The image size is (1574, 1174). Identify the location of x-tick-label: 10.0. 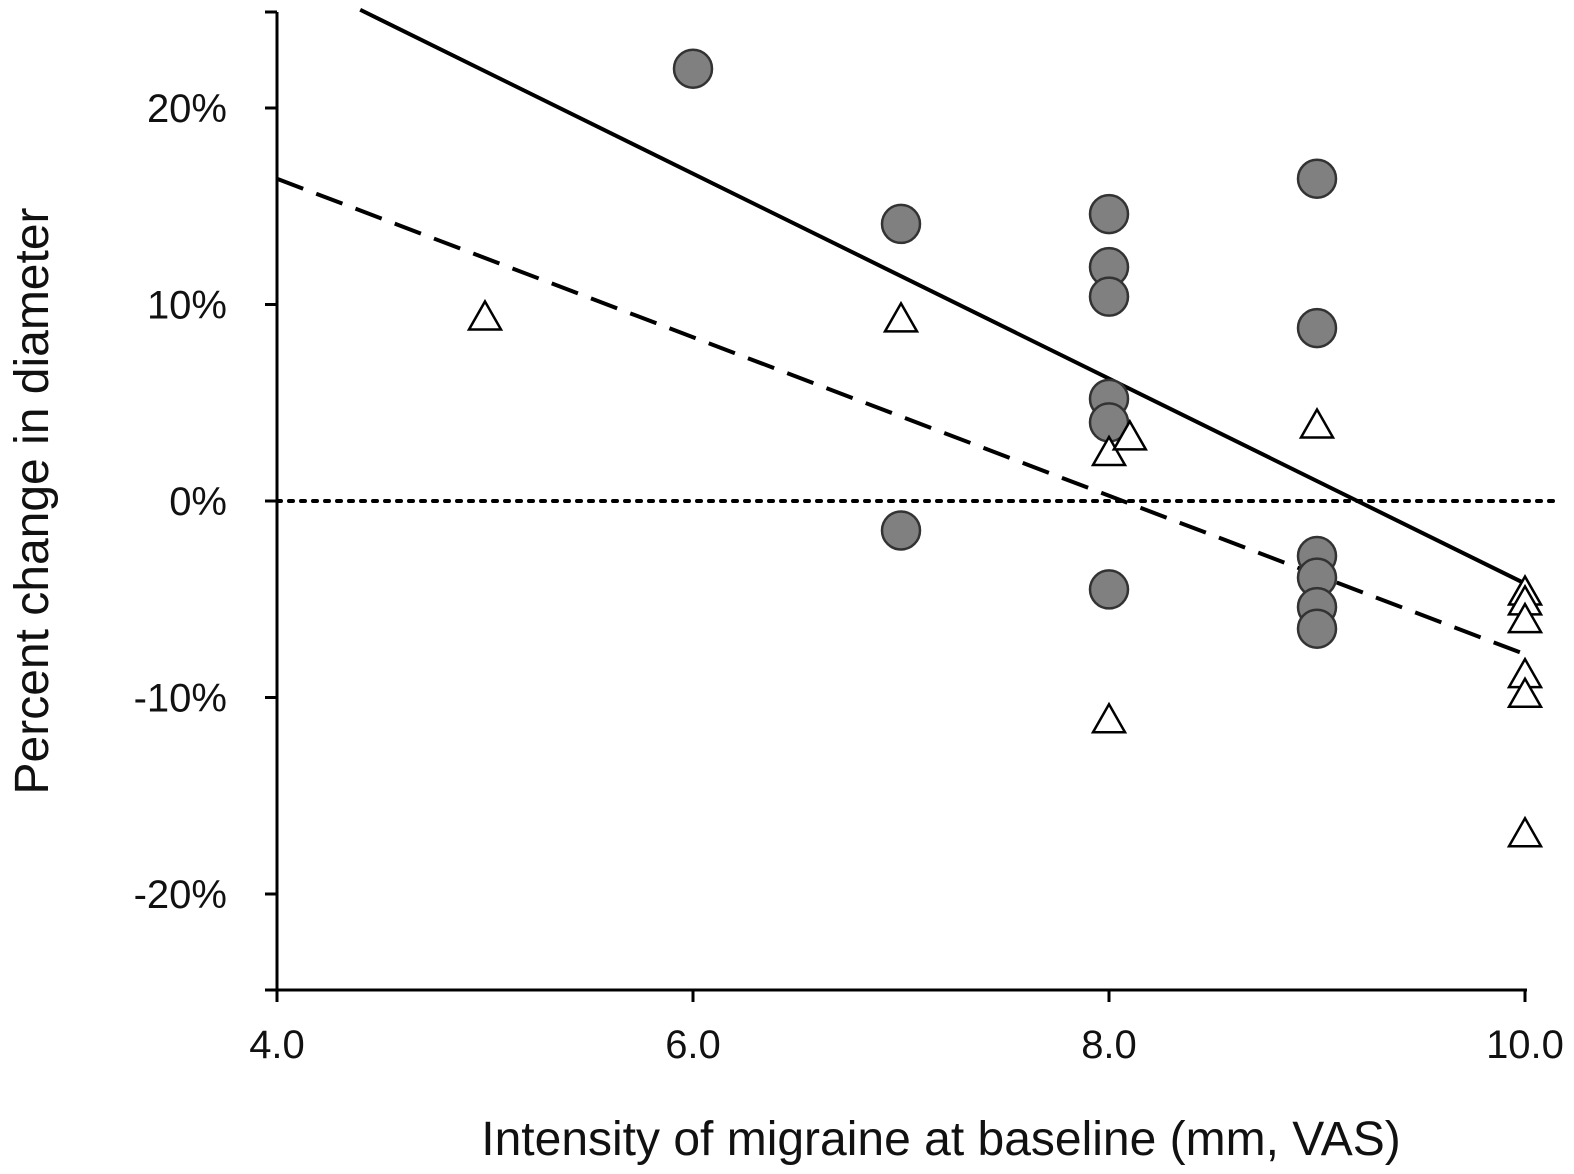
(1525, 1045).